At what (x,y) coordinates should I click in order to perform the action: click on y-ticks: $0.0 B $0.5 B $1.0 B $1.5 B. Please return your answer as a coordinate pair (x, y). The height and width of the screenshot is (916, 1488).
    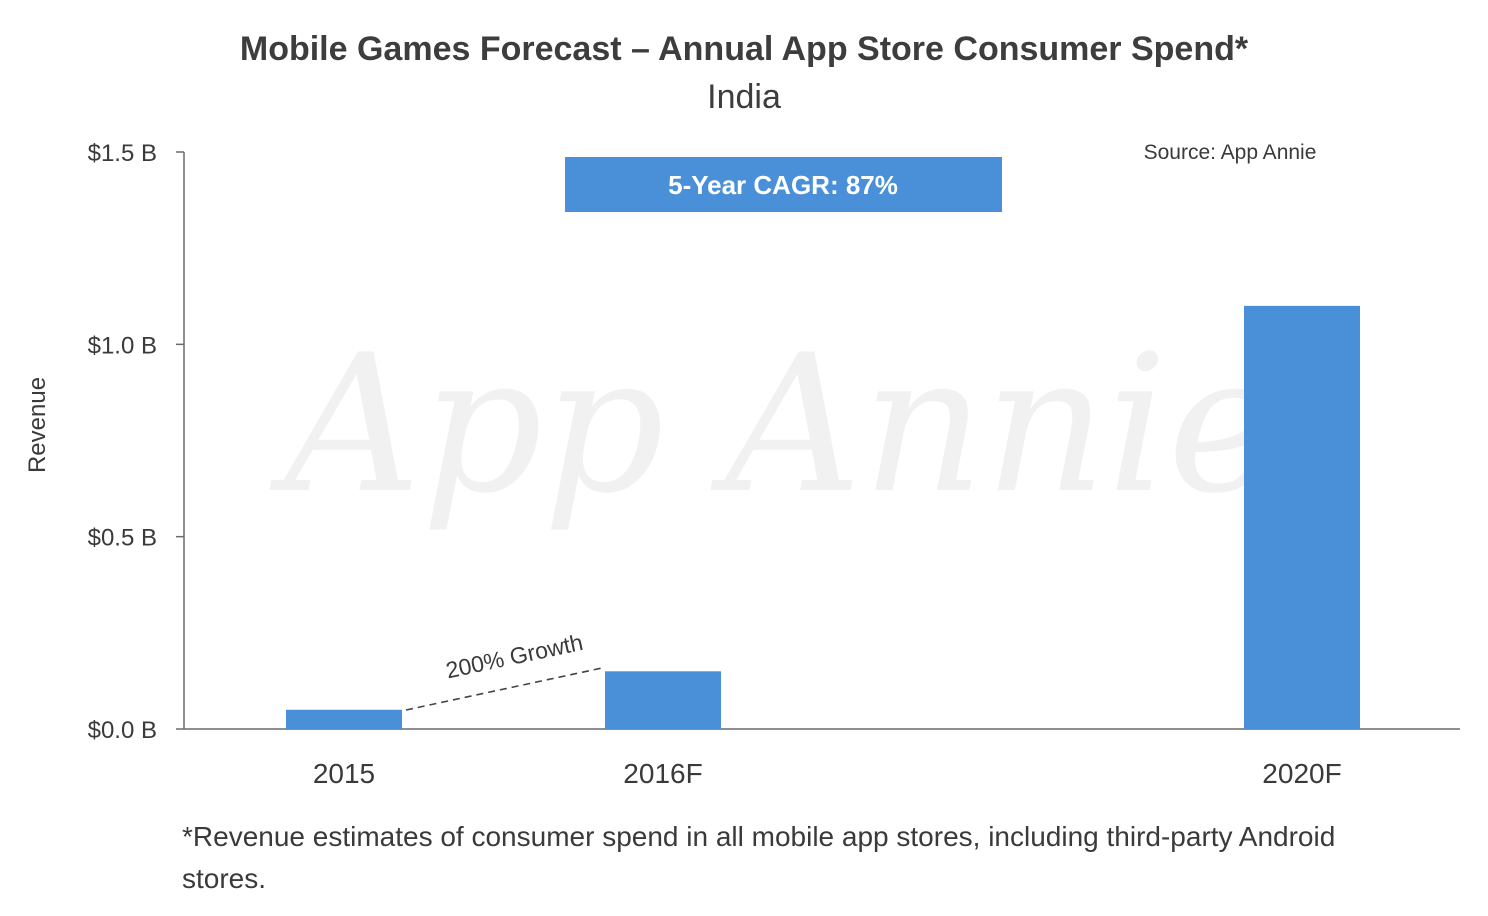
    Looking at the image, I should click on (136, 442).